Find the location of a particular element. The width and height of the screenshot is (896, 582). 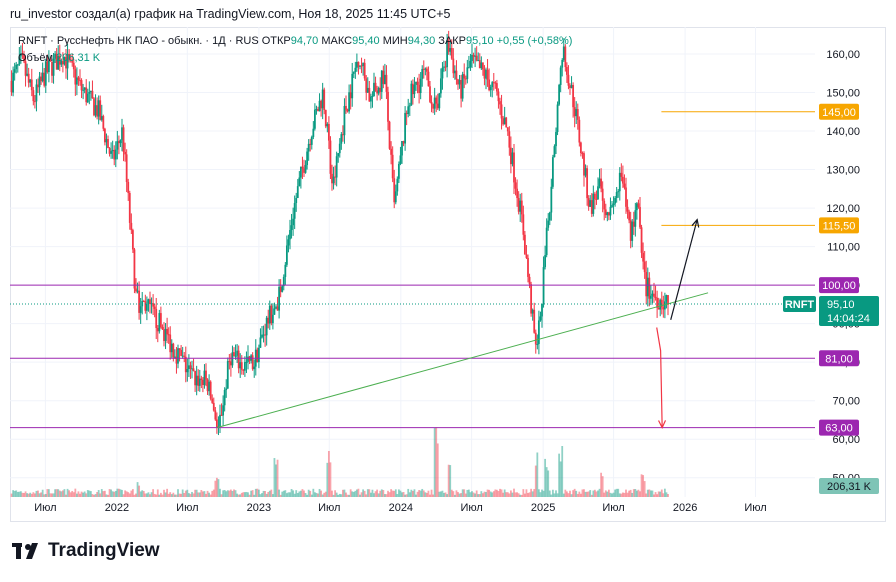

x-tick-label: Июл is located at coordinates (613, 508).